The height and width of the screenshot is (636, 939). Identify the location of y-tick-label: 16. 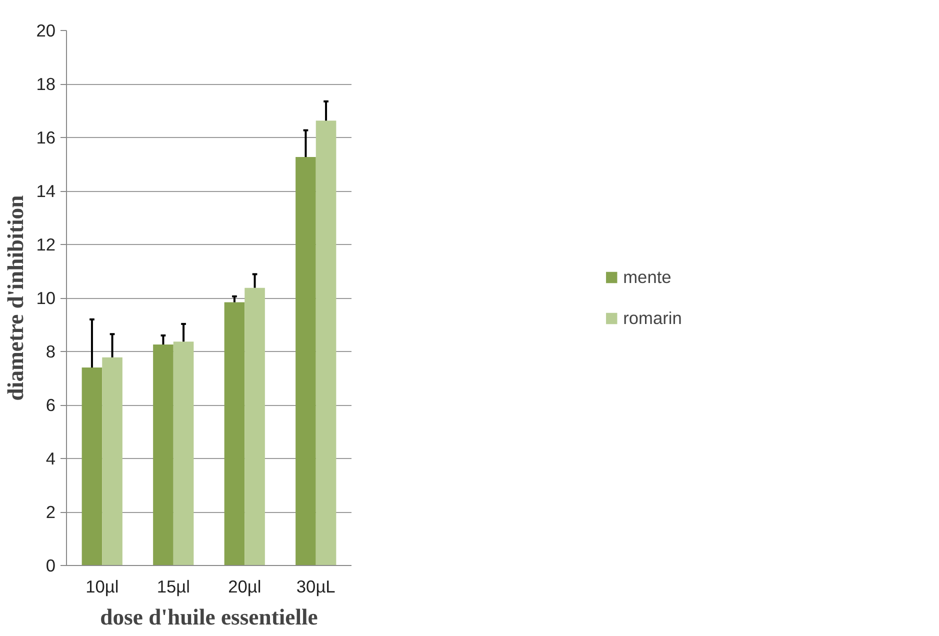
(46, 138).